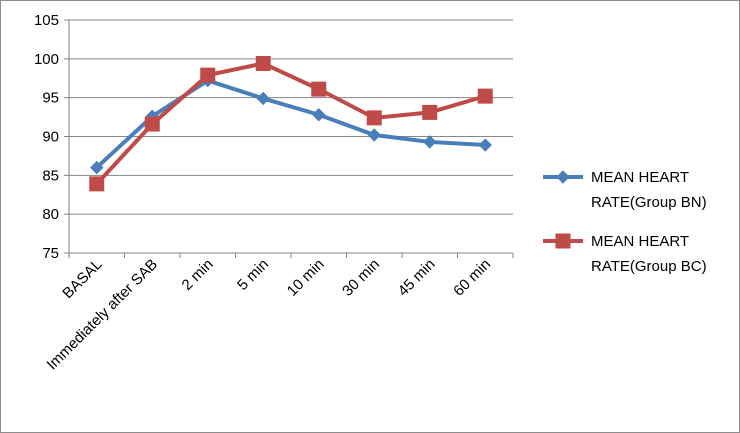 The image size is (740, 433). I want to click on y-tick-label: 100, so click(46, 59).